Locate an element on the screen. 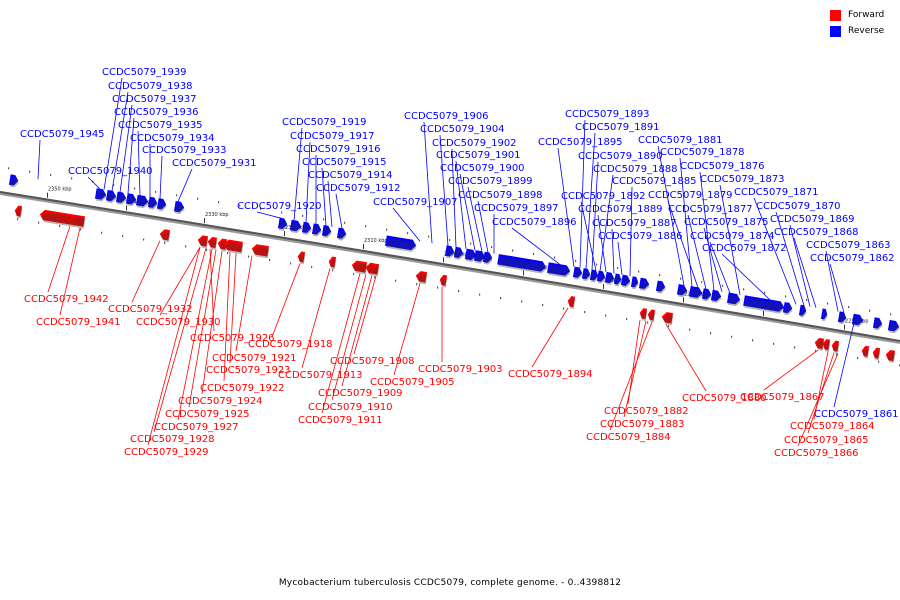 The height and width of the screenshot is (600, 900). reverse-gene-18-body is located at coordinates (470, 254).